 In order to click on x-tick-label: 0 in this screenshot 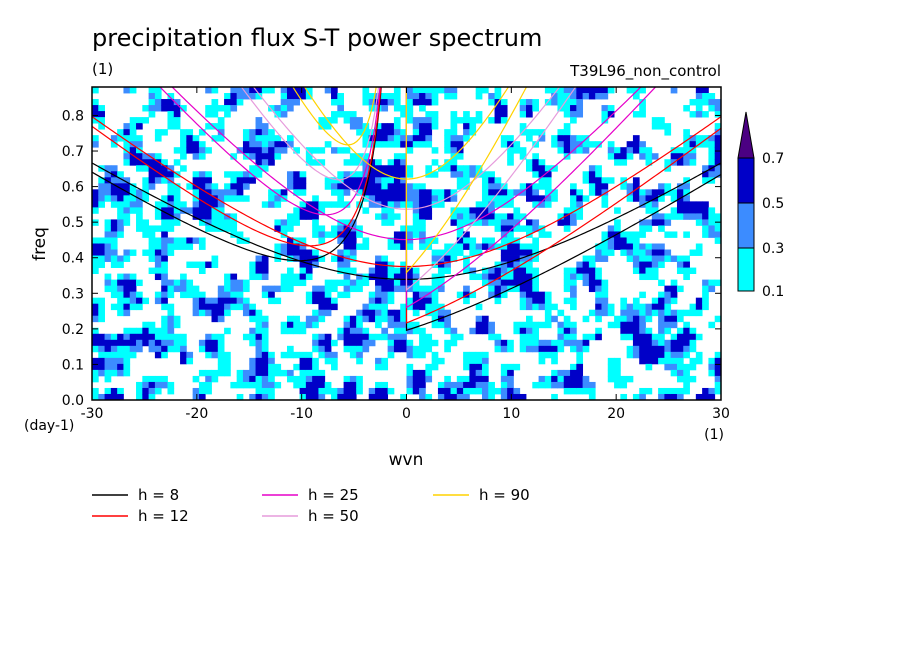, I will do `click(406, 414)`.